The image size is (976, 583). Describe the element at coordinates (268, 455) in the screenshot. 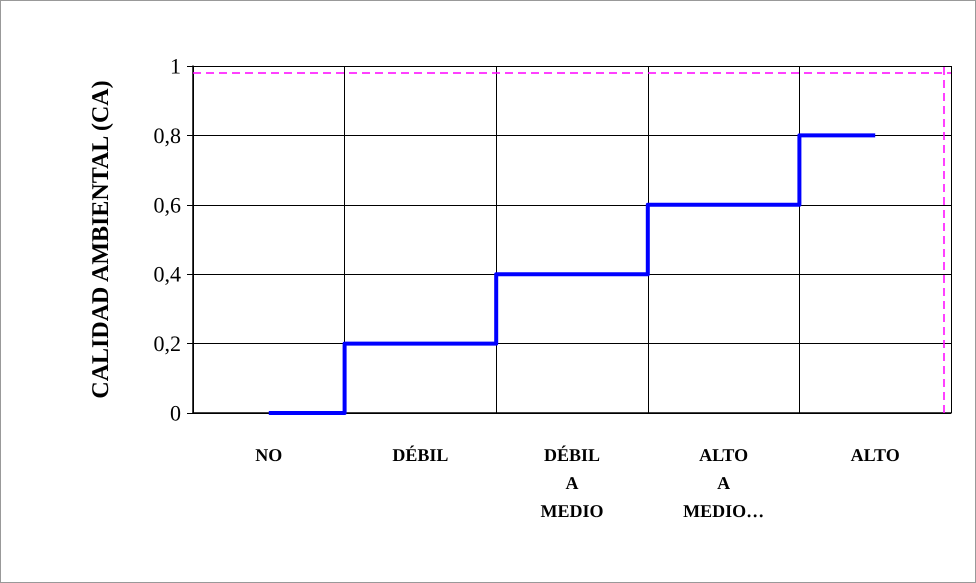

I see `x-tick-label: NO` at that location.